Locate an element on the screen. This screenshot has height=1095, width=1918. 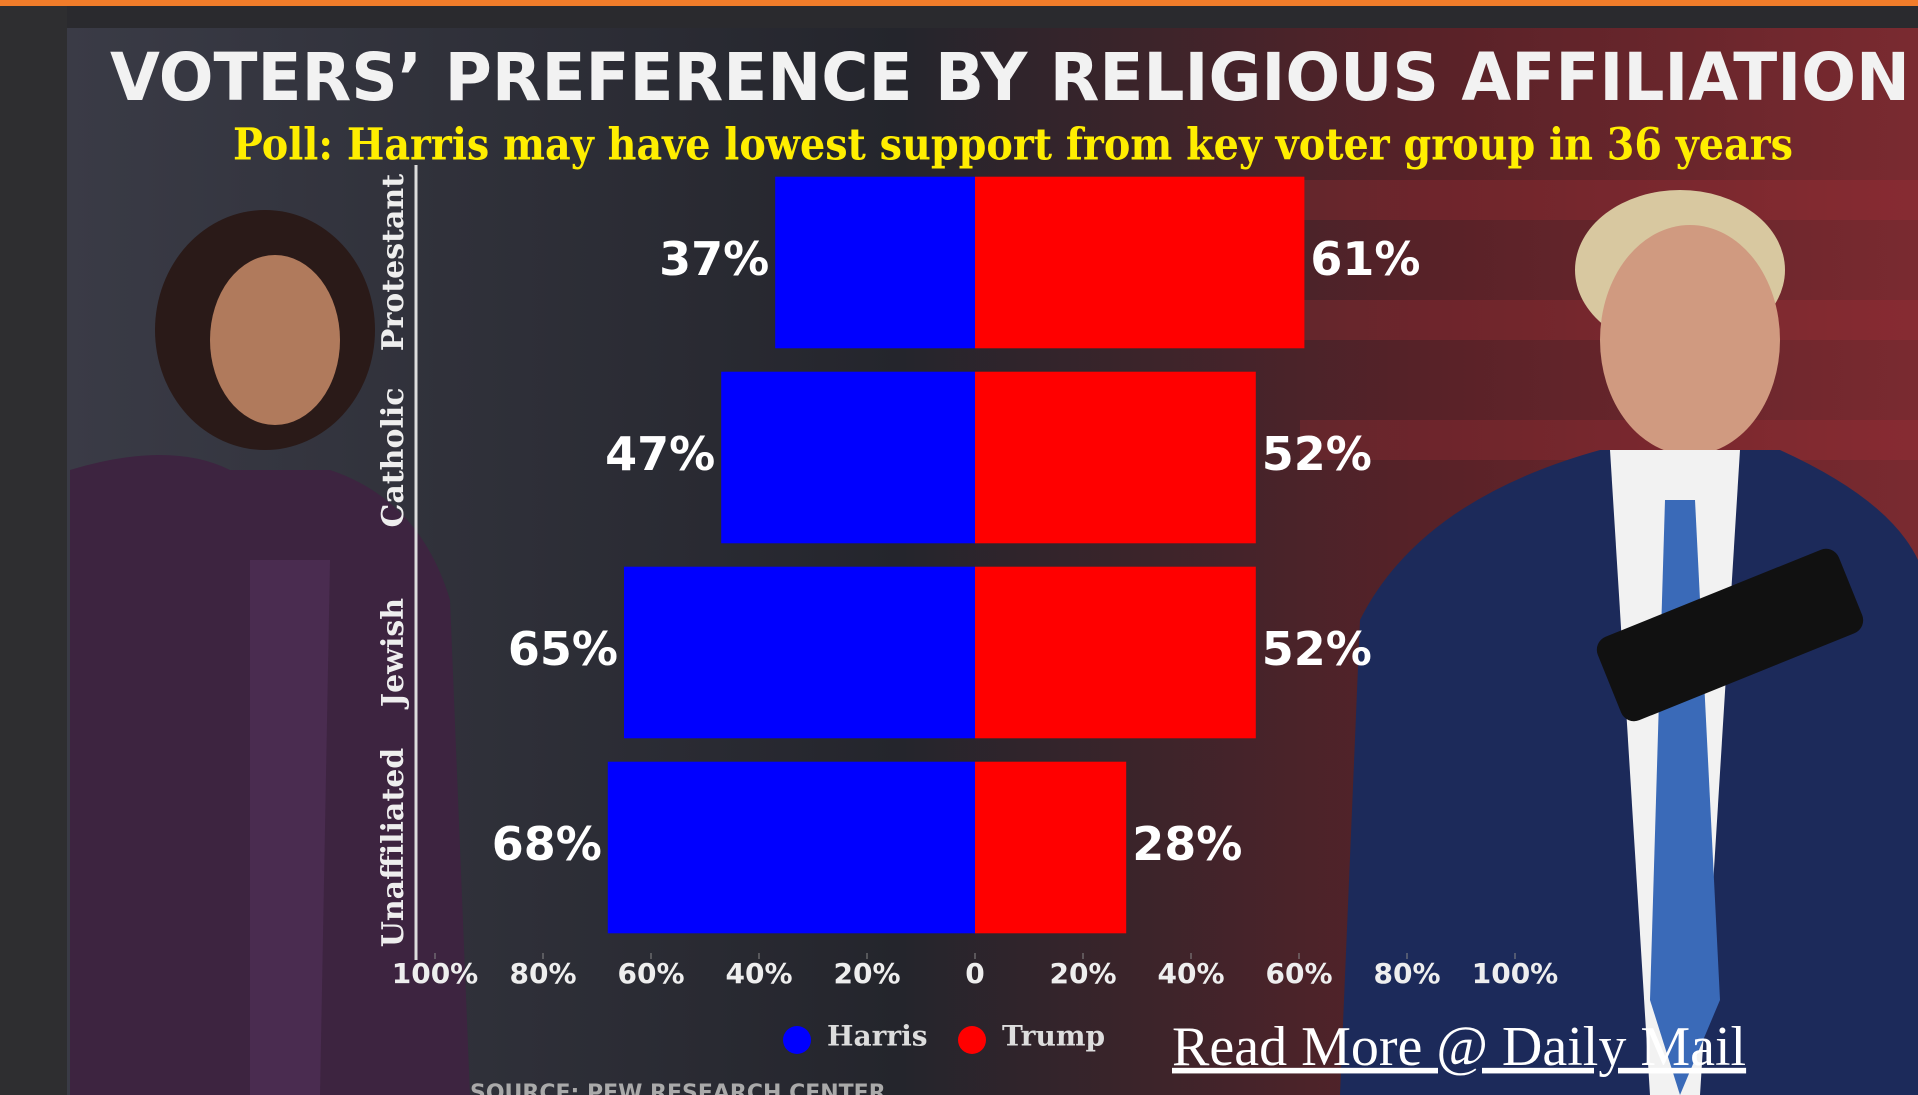
read-more-text: Read More @ Daily Mail is located at coordinates (1459, 1047).